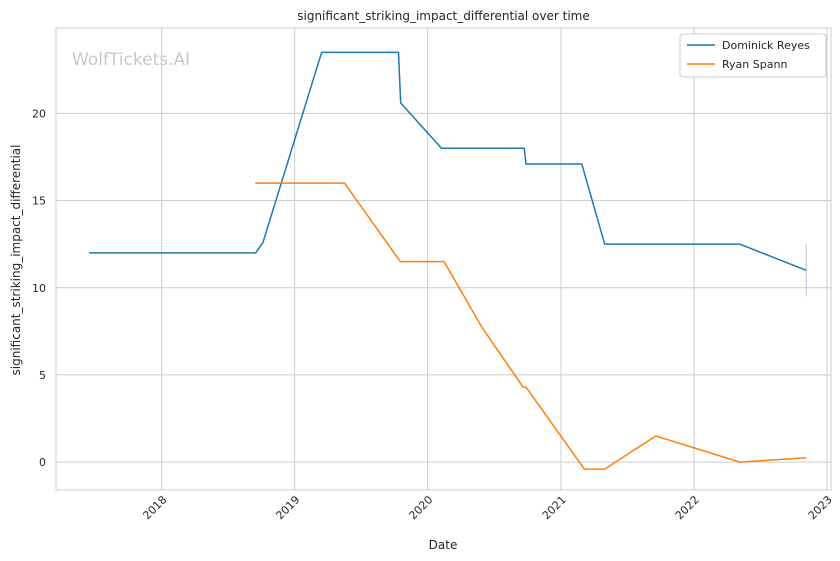 The width and height of the screenshot is (840, 561). What do you see at coordinates (154, 507) in the screenshot?
I see `x-tick-label: 2018` at bounding box center [154, 507].